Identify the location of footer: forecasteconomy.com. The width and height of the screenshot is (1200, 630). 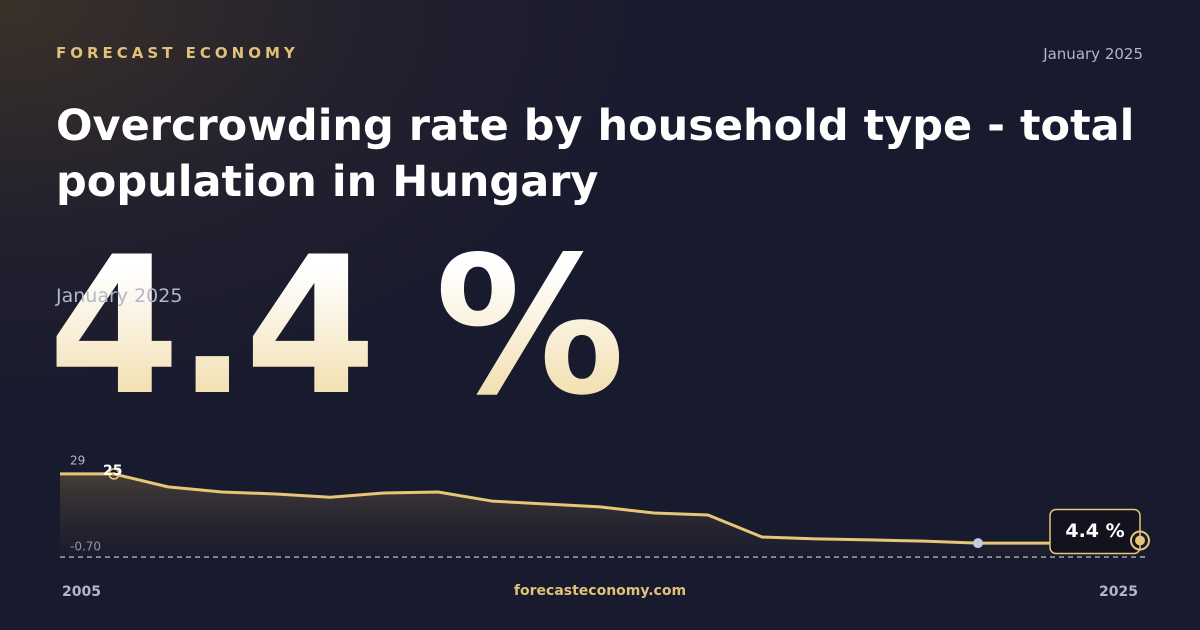
(600, 591).